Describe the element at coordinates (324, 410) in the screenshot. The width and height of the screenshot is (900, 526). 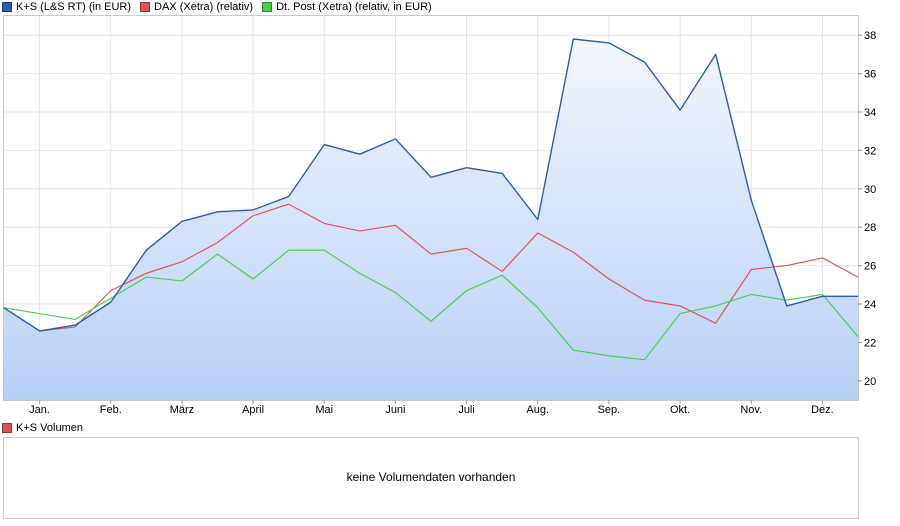
I see `x-tick-label: Mai` at that location.